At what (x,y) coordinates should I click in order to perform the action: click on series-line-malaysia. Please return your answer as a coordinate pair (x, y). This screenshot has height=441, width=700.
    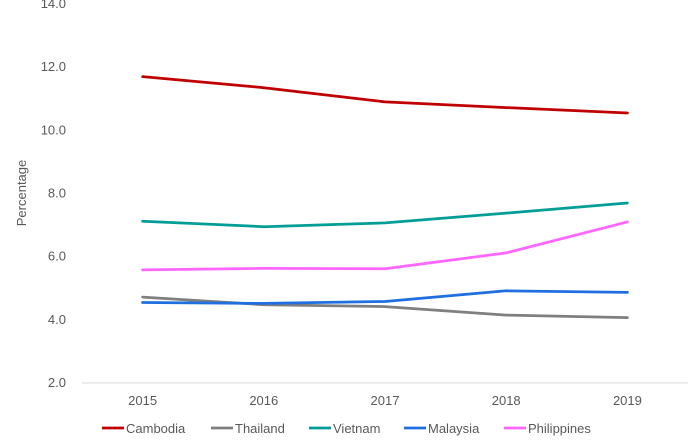
    Looking at the image, I should click on (385, 297).